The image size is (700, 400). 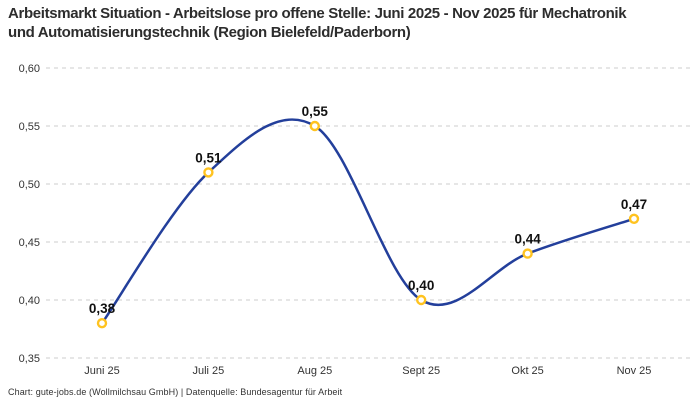 I want to click on x-axis-tick-label: Nov 25, so click(x=634, y=371).